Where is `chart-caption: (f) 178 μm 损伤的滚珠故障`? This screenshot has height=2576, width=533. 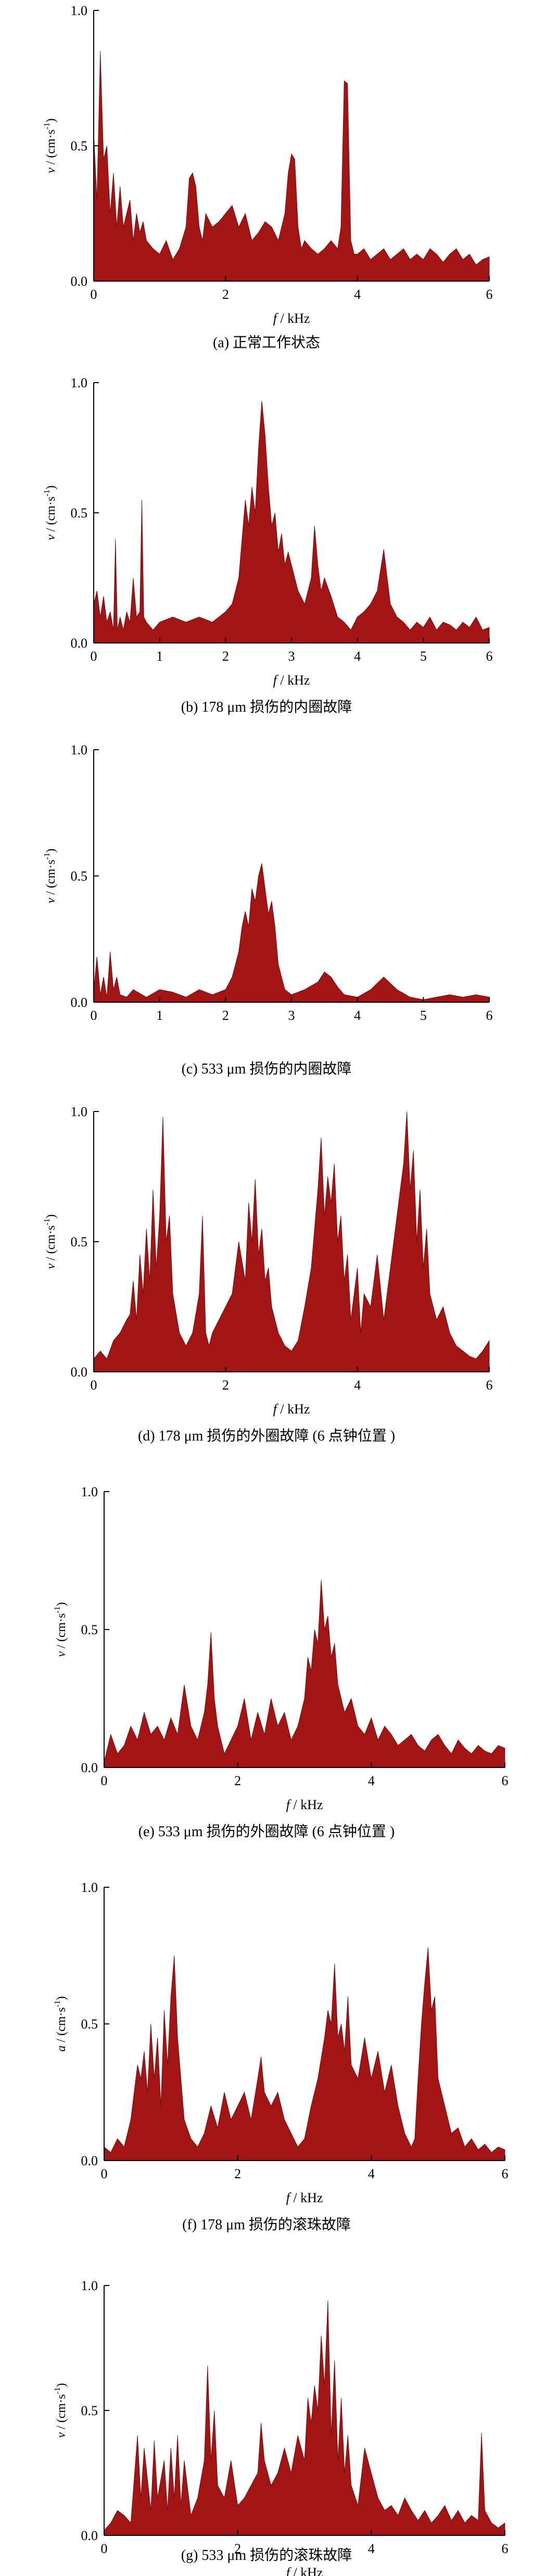
chart-caption: (f) 178 μm 损伤的滚珠故障 is located at coordinates (266, 2225).